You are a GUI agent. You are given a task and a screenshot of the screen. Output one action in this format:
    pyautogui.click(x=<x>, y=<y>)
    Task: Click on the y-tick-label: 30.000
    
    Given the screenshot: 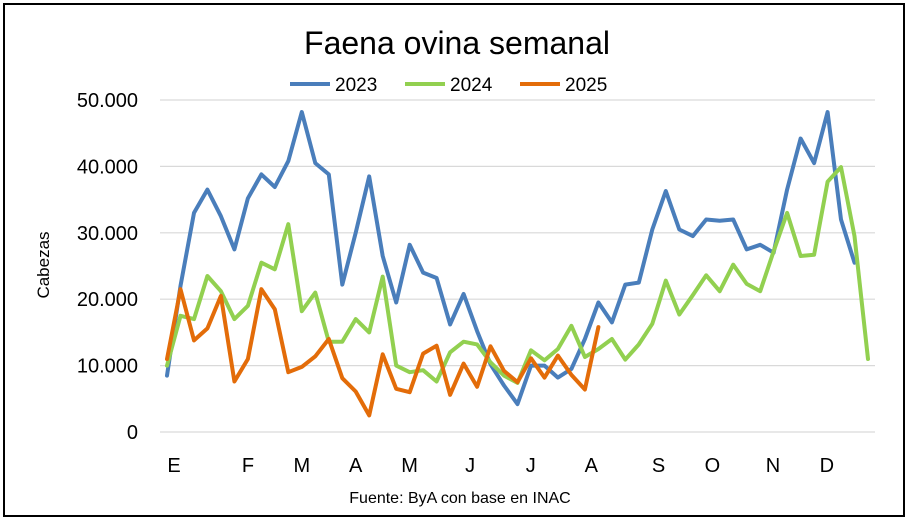 What is the action you would take?
    pyautogui.click(x=107, y=234)
    